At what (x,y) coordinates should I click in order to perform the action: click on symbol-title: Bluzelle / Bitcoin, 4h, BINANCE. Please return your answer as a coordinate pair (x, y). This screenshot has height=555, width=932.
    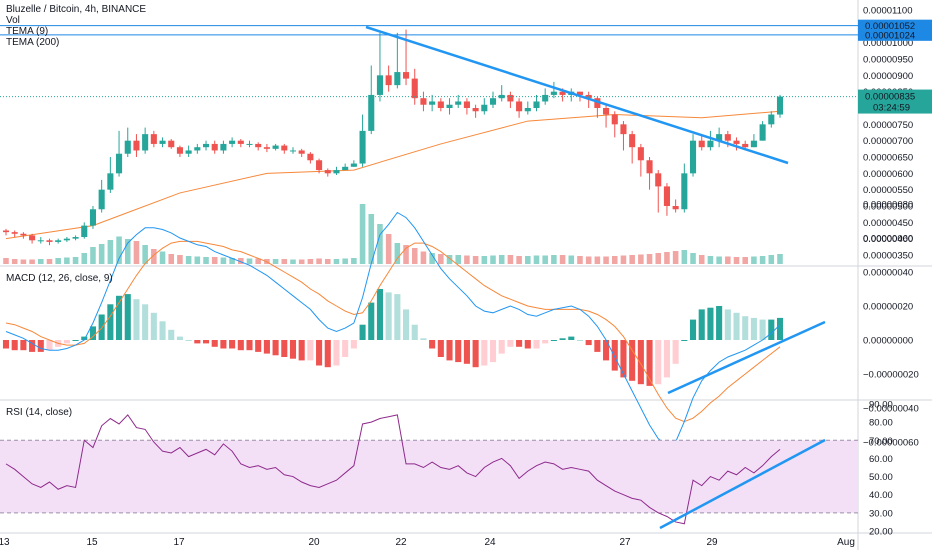
    Looking at the image, I should click on (76, 9).